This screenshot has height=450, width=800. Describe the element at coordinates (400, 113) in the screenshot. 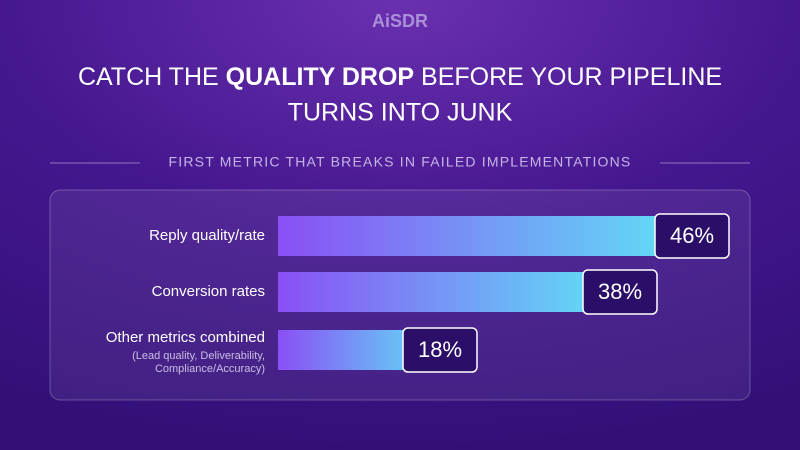

I see `chart-title: TURNS INTO JUNK` at that location.